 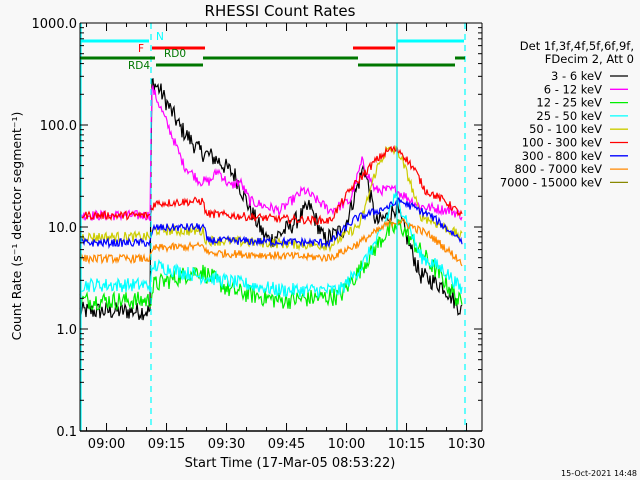 I want to click on y-tick-label: 1.0, so click(x=66, y=330).